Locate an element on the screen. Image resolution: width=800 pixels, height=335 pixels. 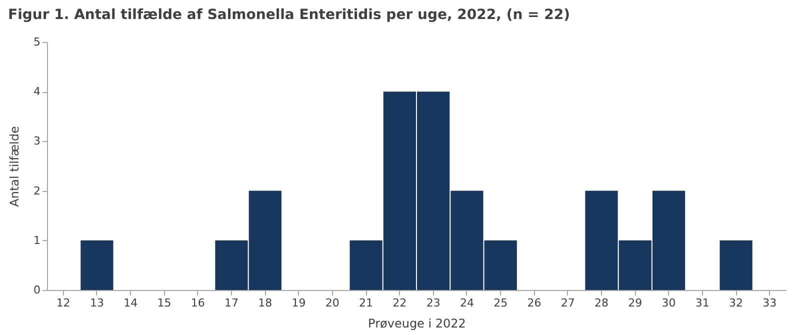
y-tick-label: 0 is located at coordinates (37, 290).